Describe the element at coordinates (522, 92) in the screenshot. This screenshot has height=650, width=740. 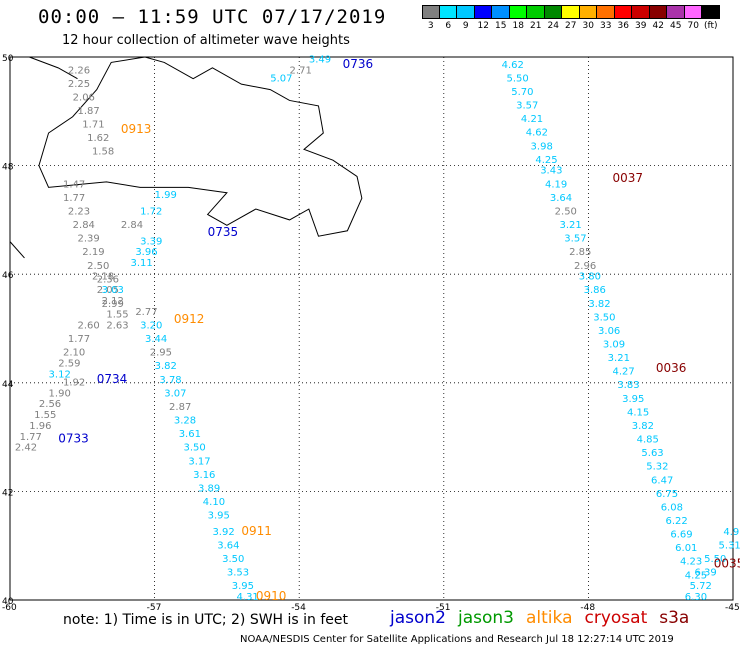
I see `swh-value: 5.70` at that location.